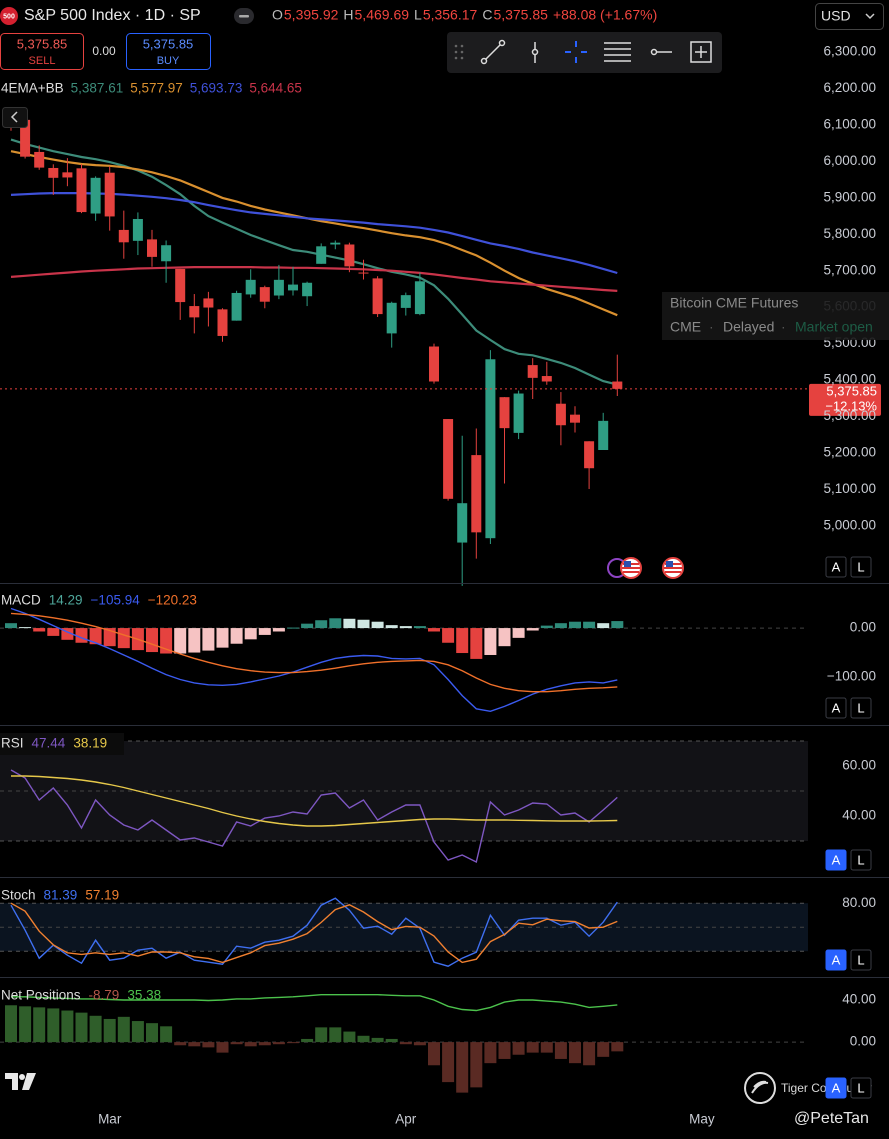  I want to click on y-tick-label: 5,100.00, so click(849, 488).